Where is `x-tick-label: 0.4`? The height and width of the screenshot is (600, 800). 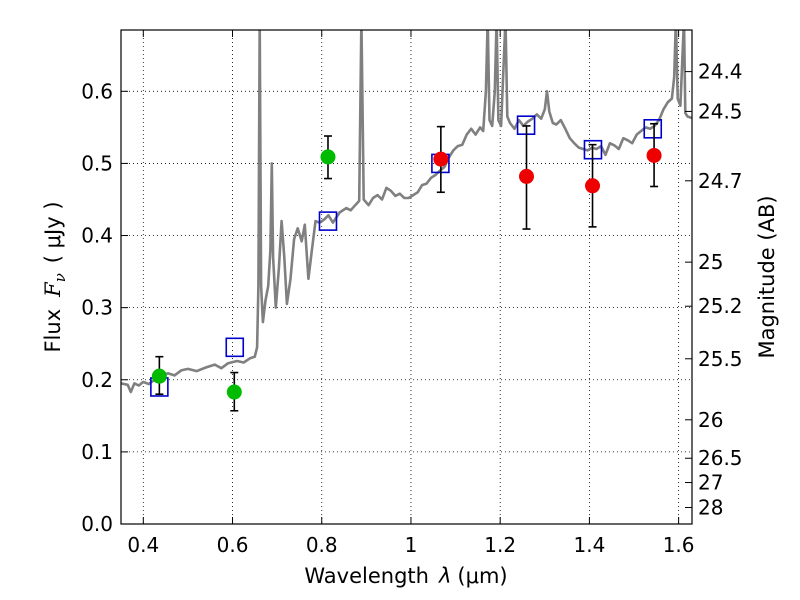
x-tick-label: 0.4 is located at coordinates (143, 545).